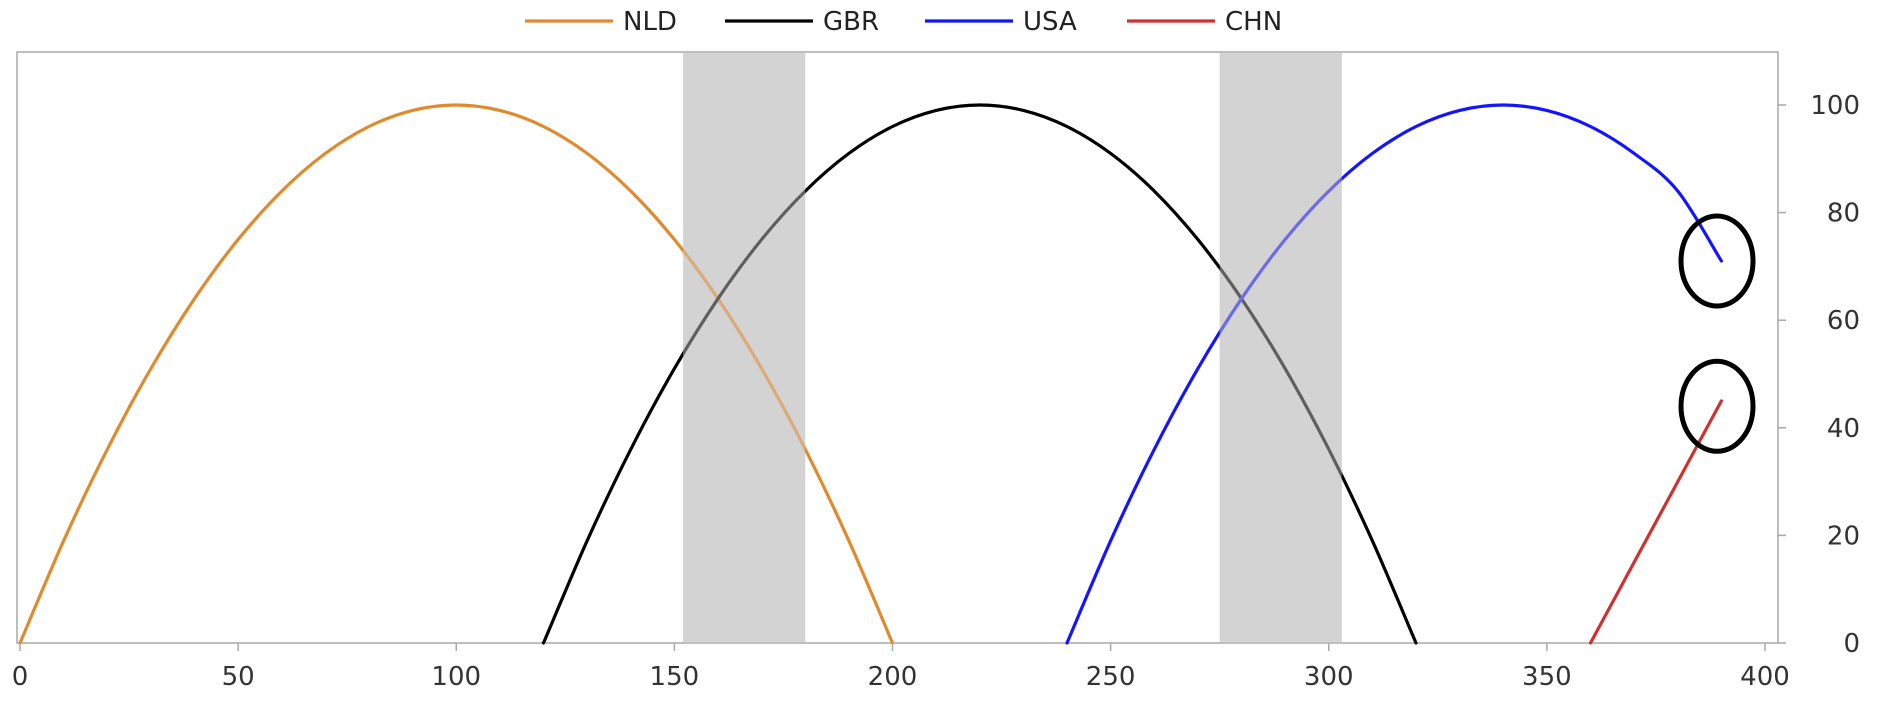 The height and width of the screenshot is (707, 1877). Describe the element at coordinates (1819, 375) in the screenshot. I see `y-axis-right: 0 20 40 60 80 100` at that location.